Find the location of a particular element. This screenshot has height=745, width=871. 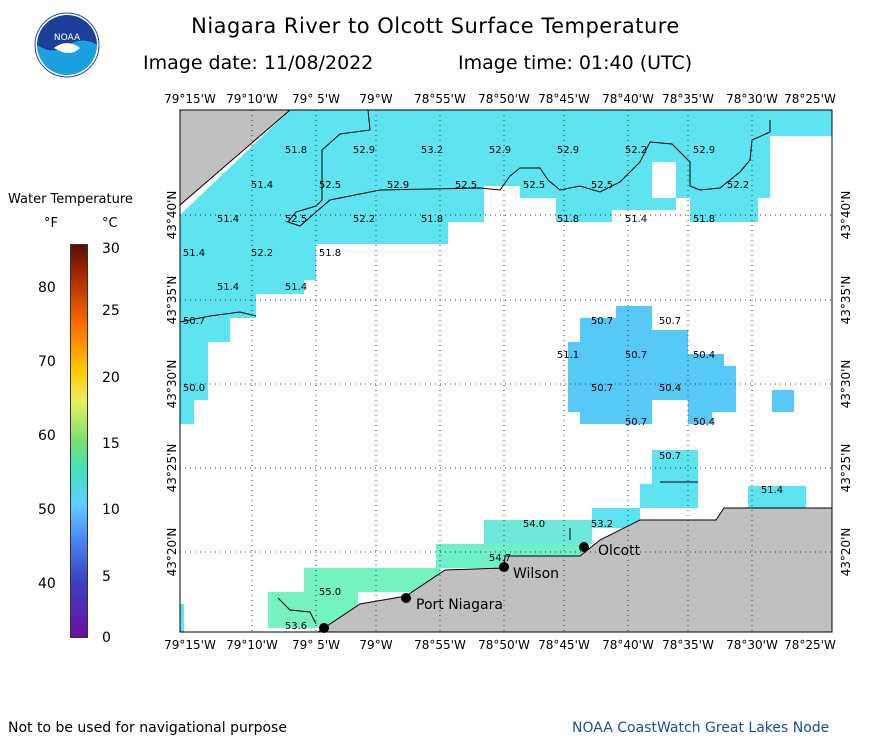

c-tick: 20 is located at coordinates (111, 378).